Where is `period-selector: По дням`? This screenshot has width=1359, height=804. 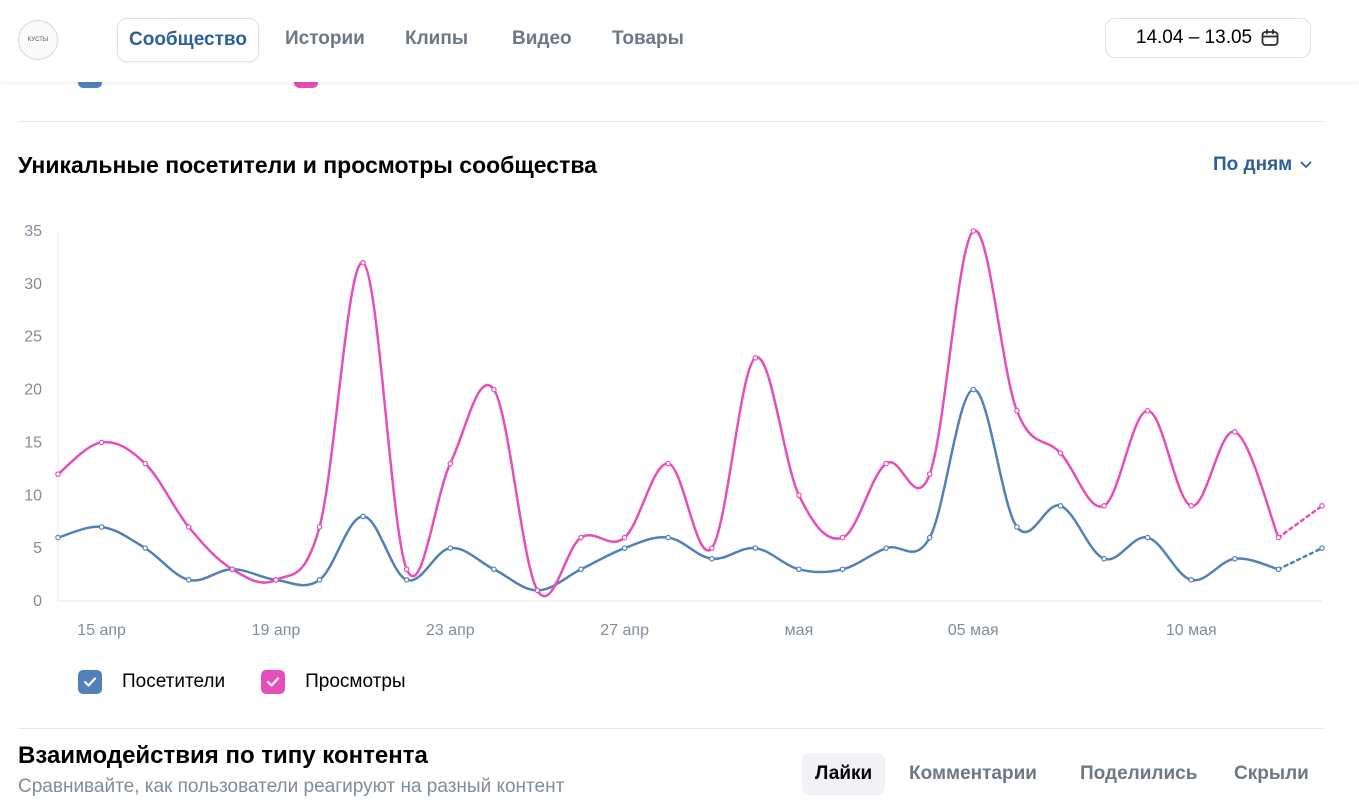
period-selector: По дням is located at coordinates (1262, 165).